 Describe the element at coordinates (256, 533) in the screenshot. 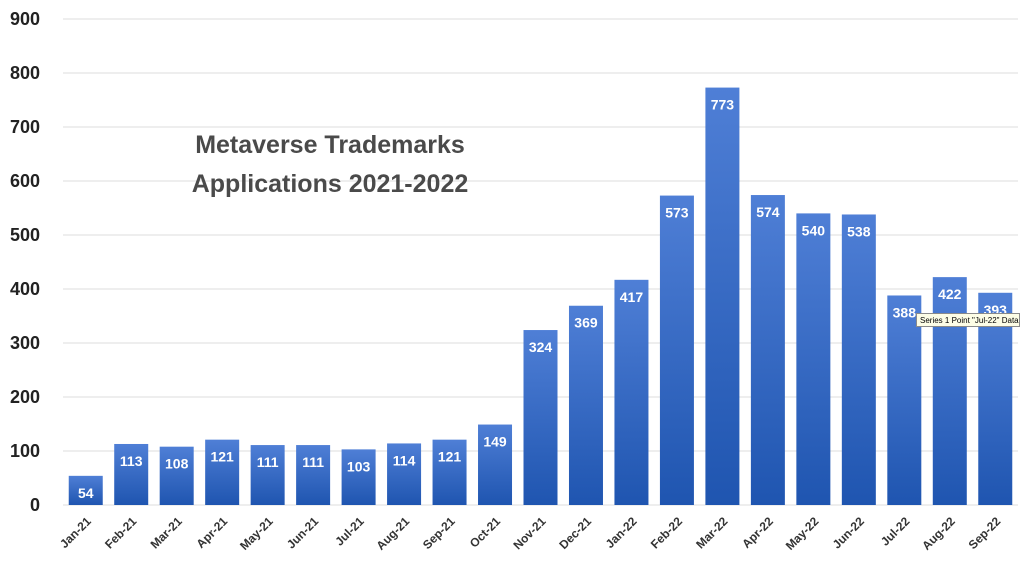

I see `x-tick-label: May-21` at that location.